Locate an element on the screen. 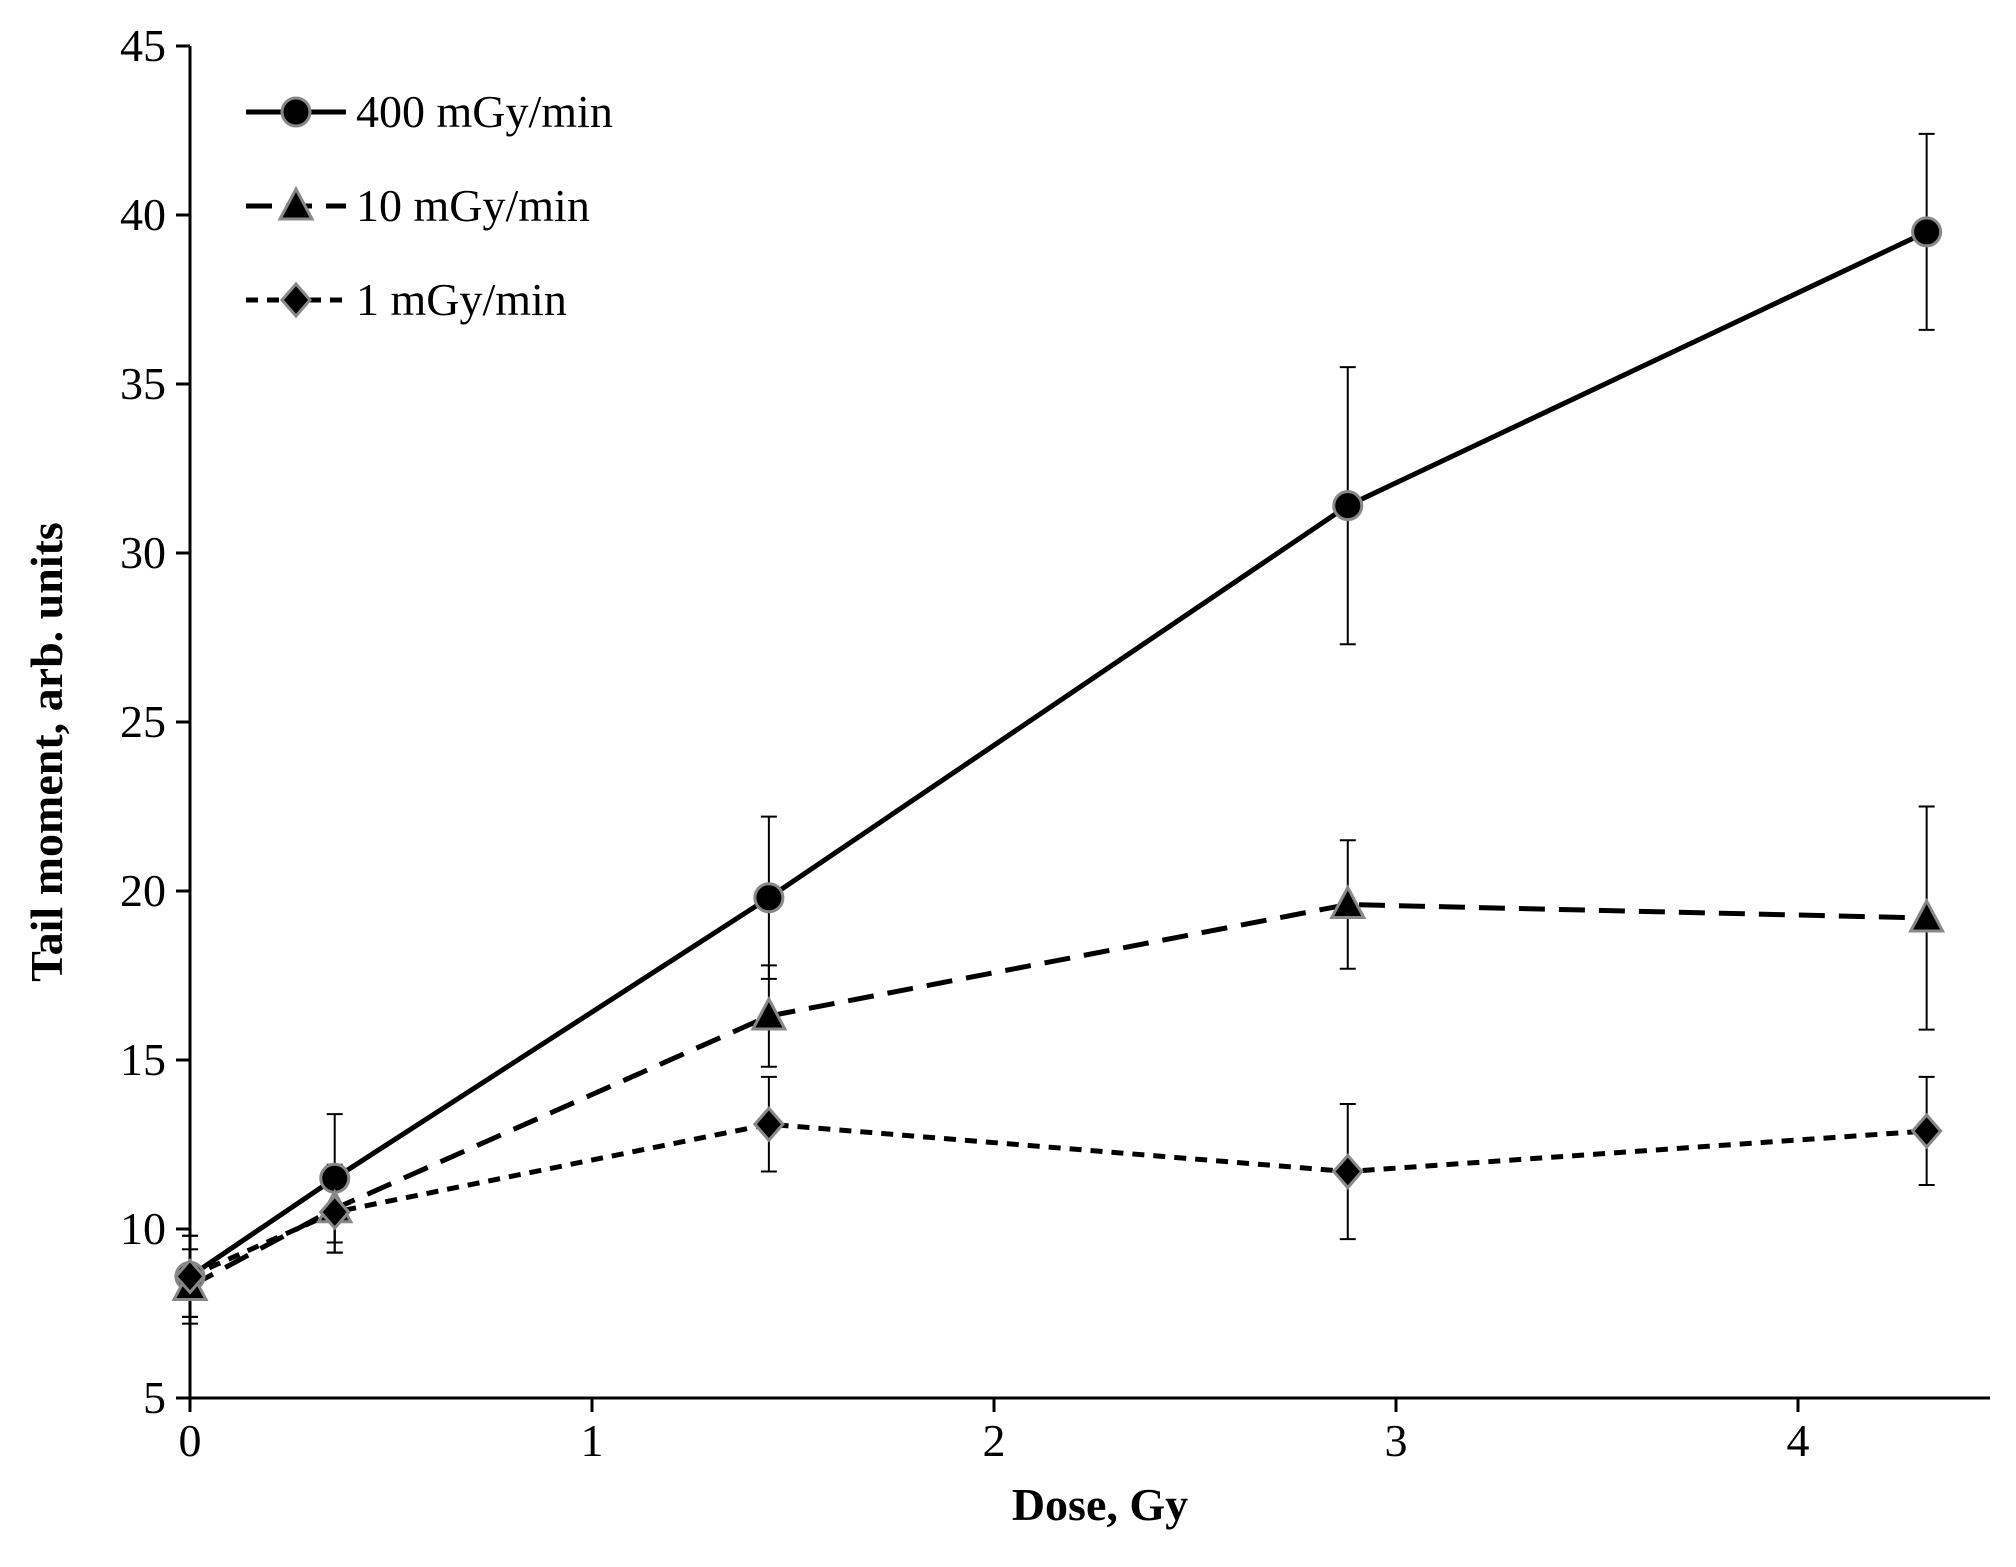 The width and height of the screenshot is (2016, 1567). legend-entry: 400 mGy/min is located at coordinates (429, 111).